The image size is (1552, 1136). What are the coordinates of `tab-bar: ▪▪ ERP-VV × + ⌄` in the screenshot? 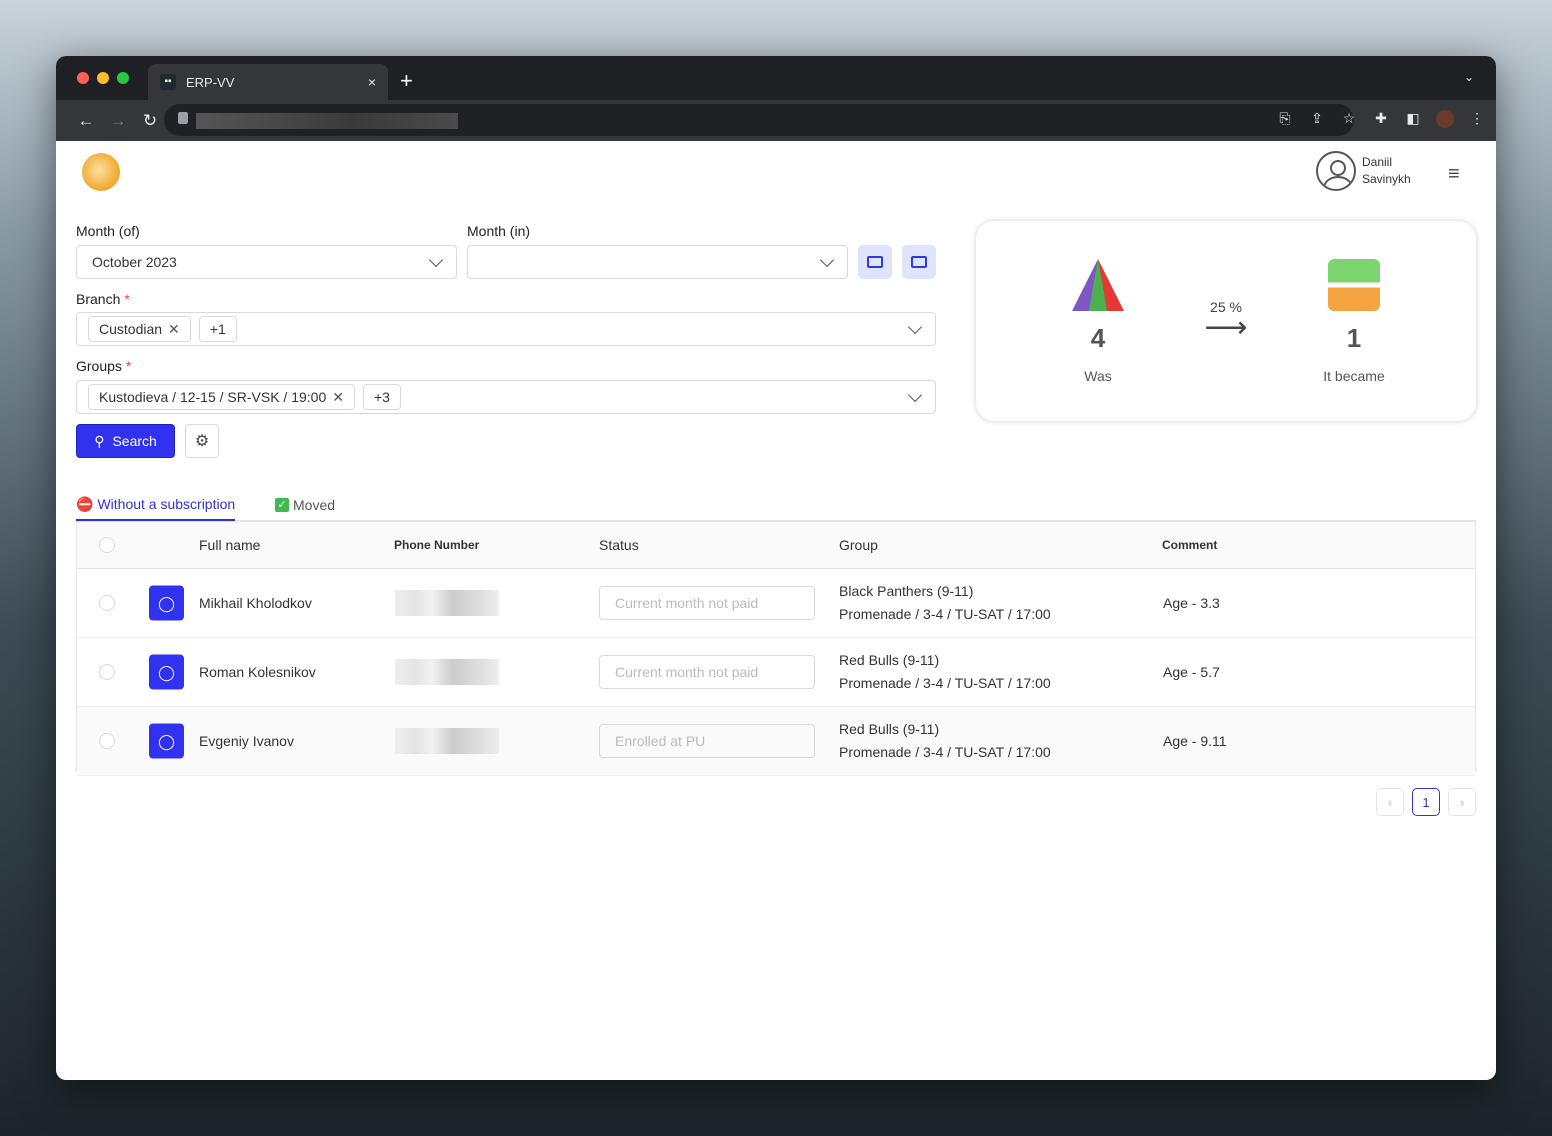 It's located at (776, 78).